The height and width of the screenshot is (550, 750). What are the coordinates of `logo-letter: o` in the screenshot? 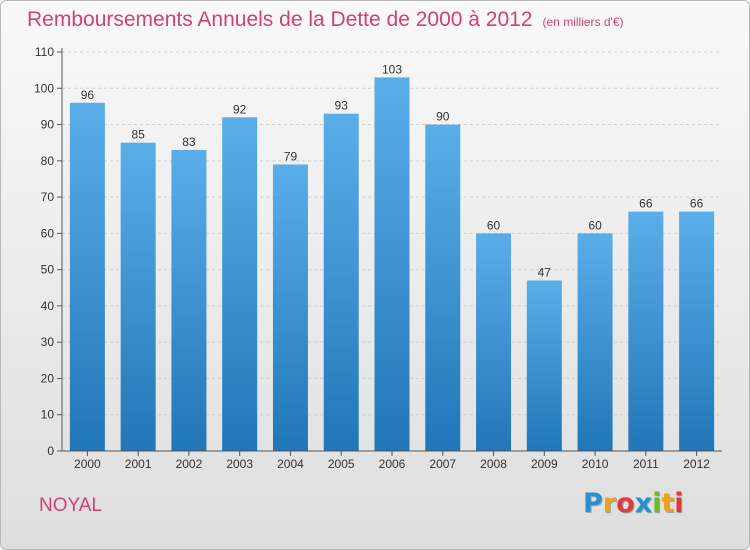 It's located at (625, 503).